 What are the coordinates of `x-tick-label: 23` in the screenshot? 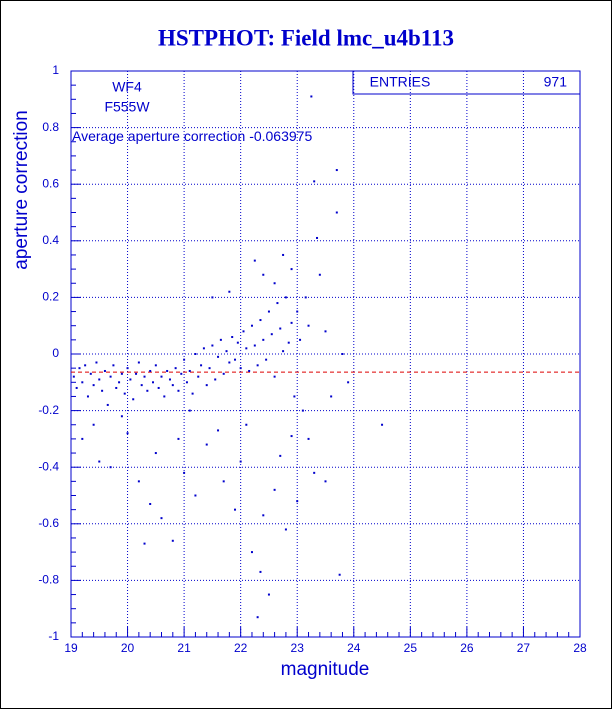 It's located at (298, 648).